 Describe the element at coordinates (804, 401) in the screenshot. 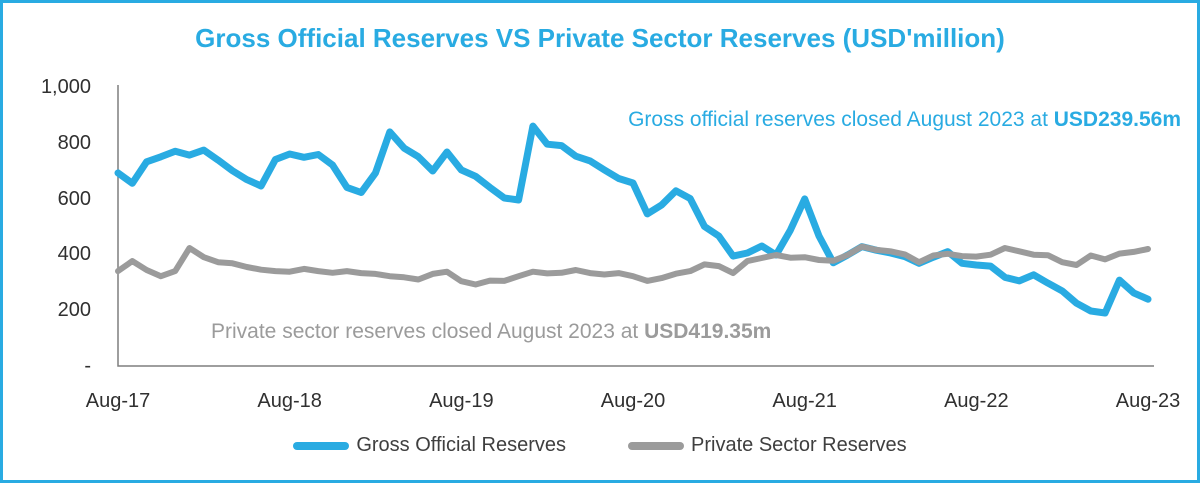

I see `x-tick-label: Aug-21` at that location.